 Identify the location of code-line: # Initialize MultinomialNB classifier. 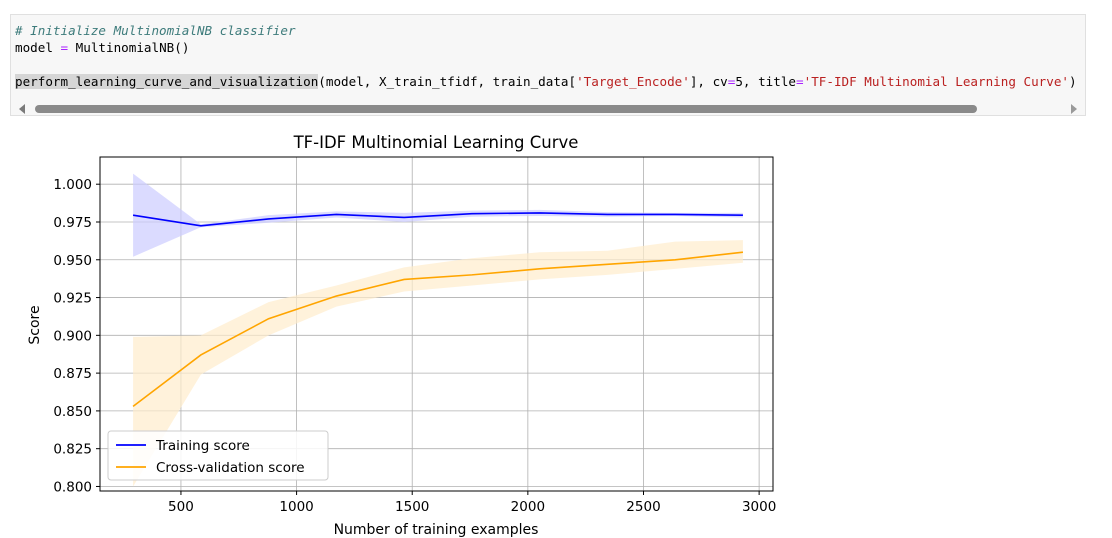
(550, 30).